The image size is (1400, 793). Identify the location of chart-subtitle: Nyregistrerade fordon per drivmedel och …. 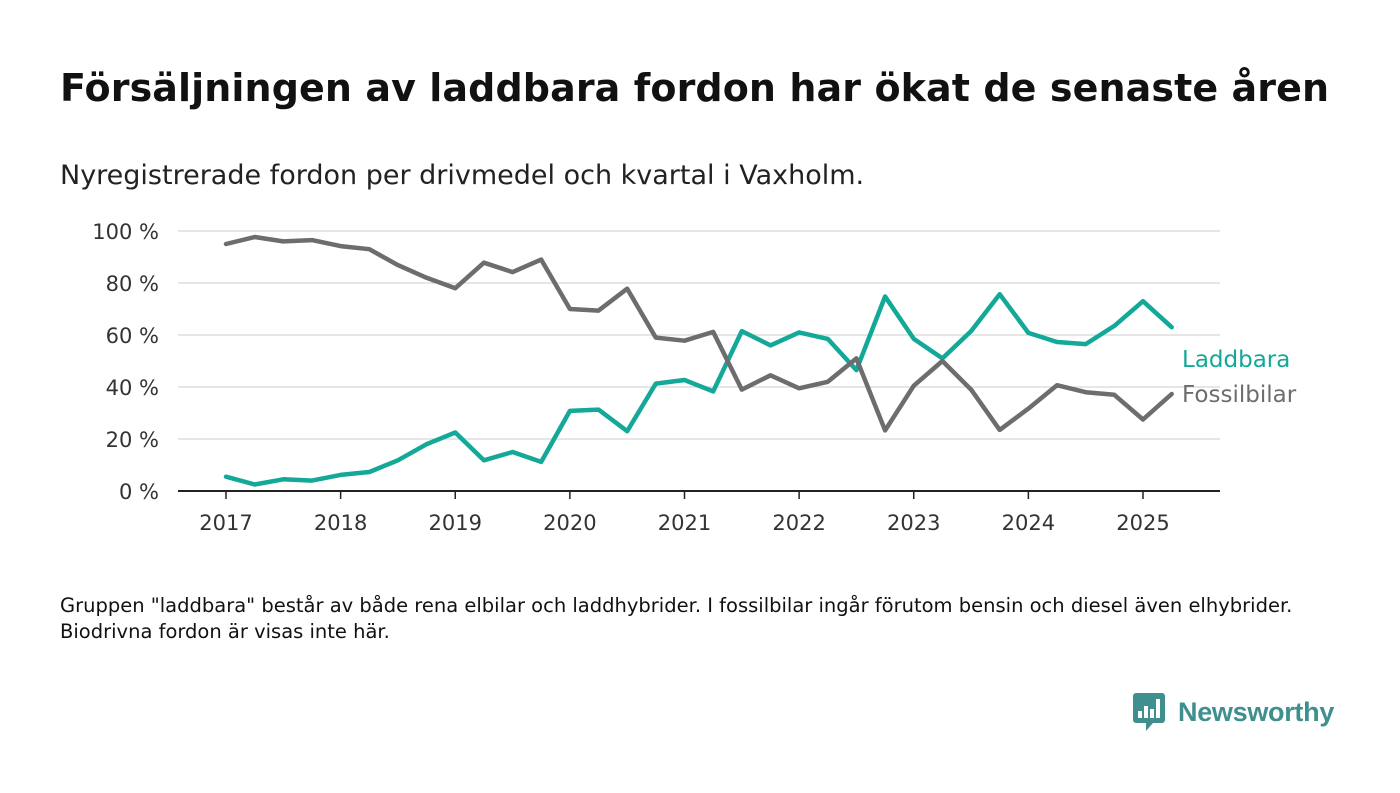
(462, 175).